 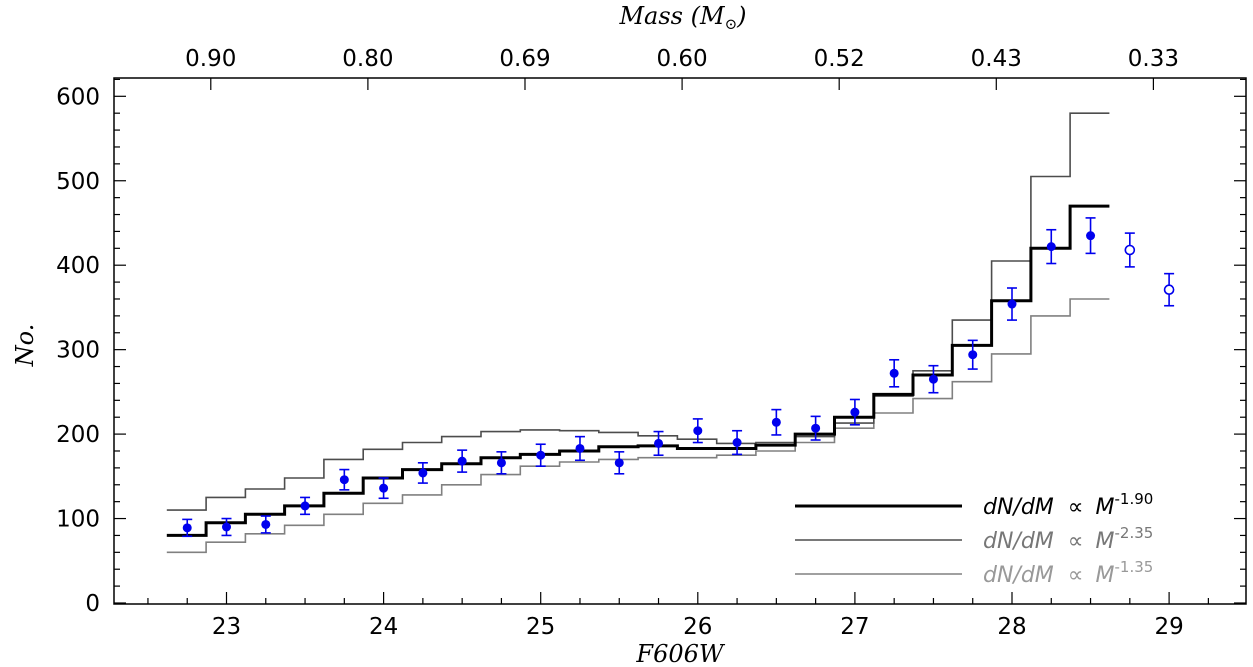 I want to click on top-tick-label: 0.90, so click(x=210, y=59).